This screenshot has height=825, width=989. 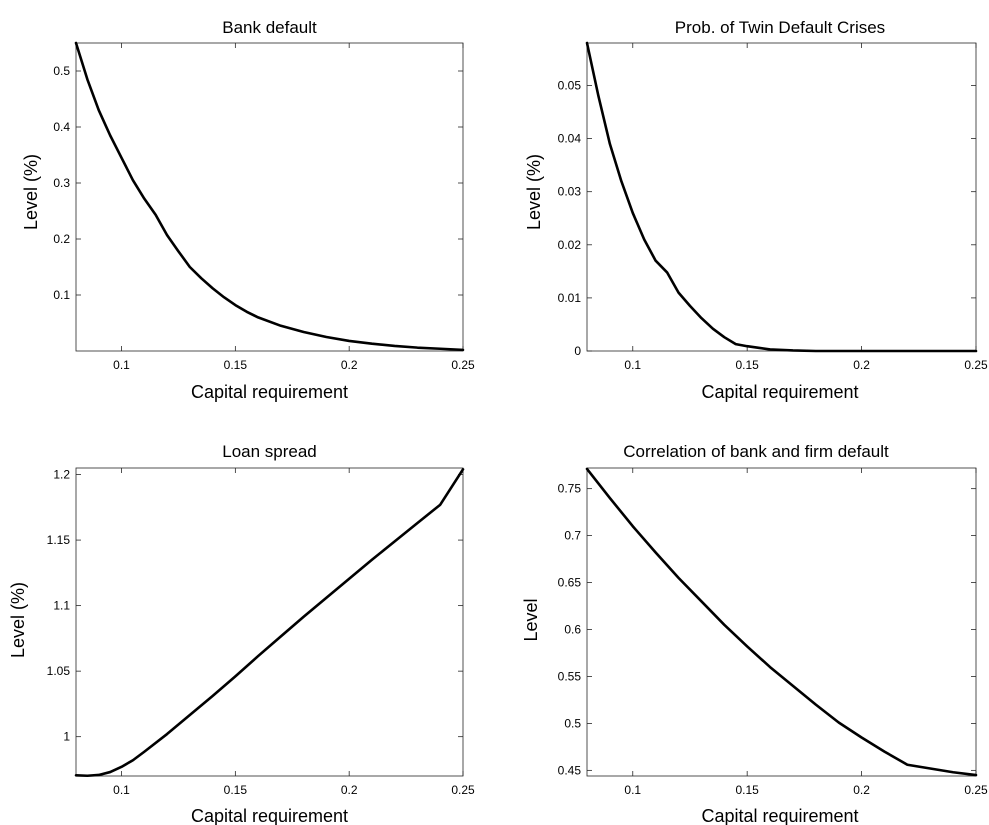 What do you see at coordinates (236, 790) in the screenshot?
I see `panel-3-xtick-label: 0.15` at bounding box center [236, 790].